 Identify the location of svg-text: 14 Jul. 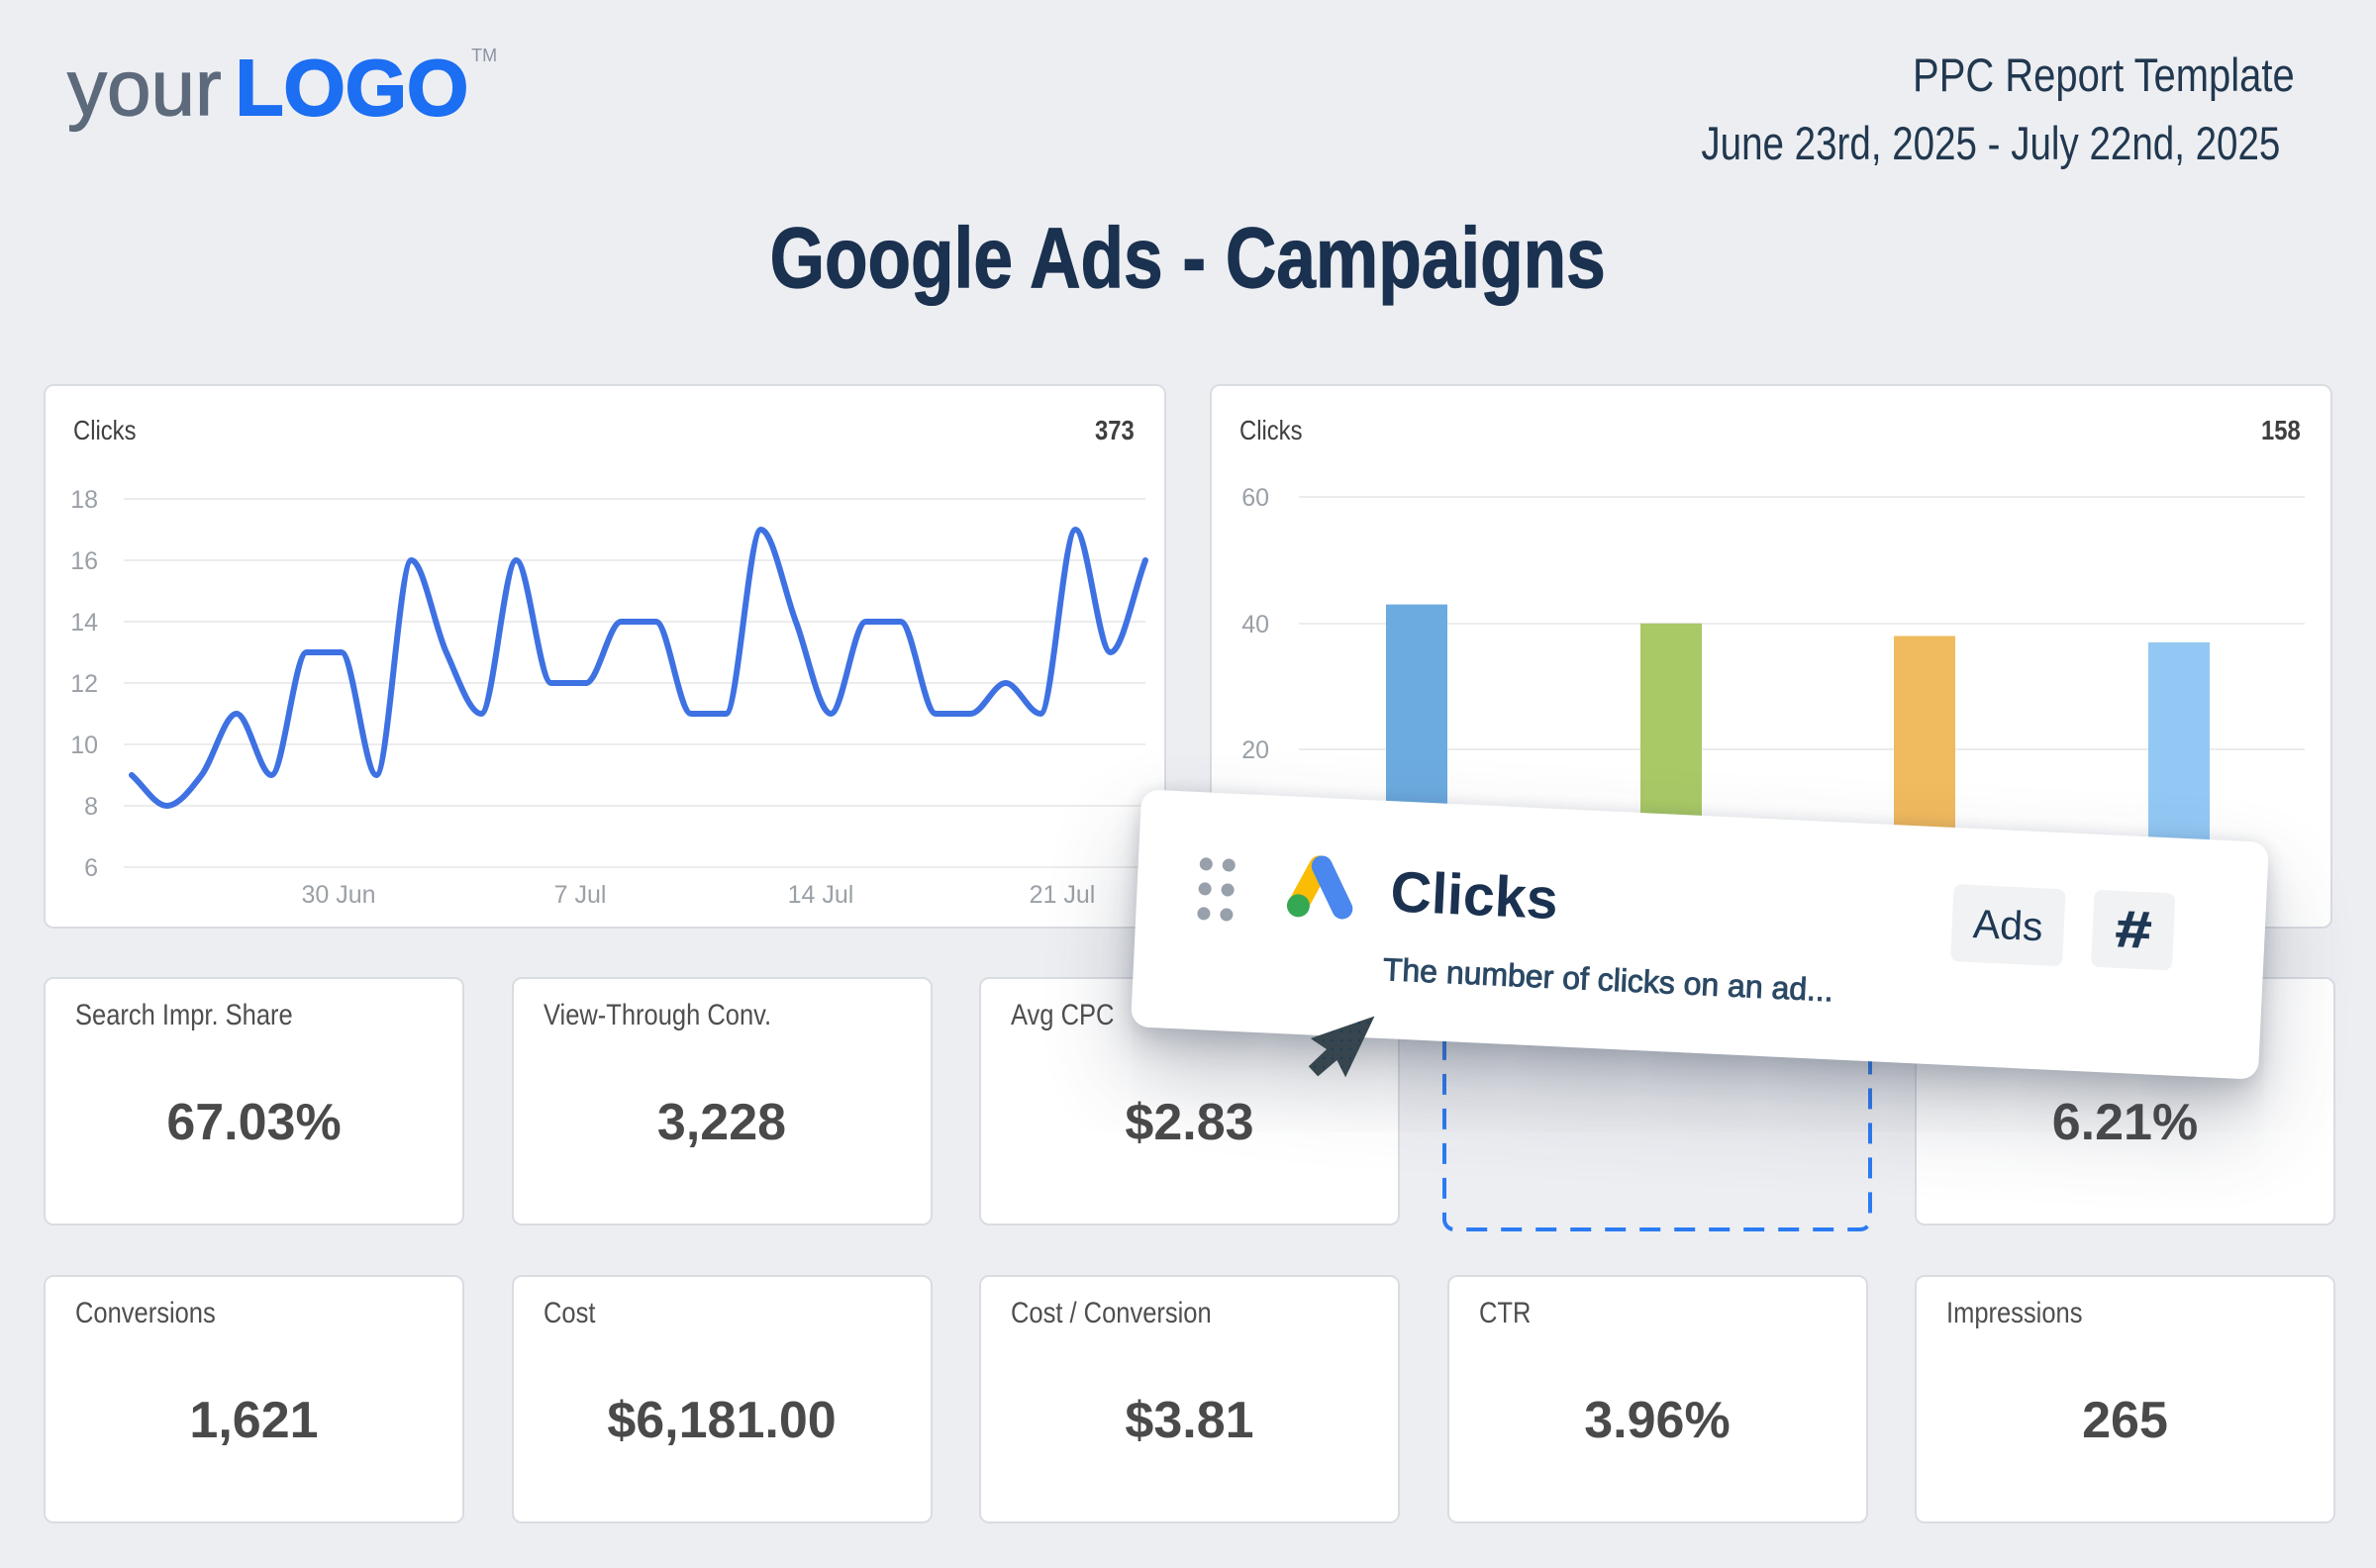
(821, 895).